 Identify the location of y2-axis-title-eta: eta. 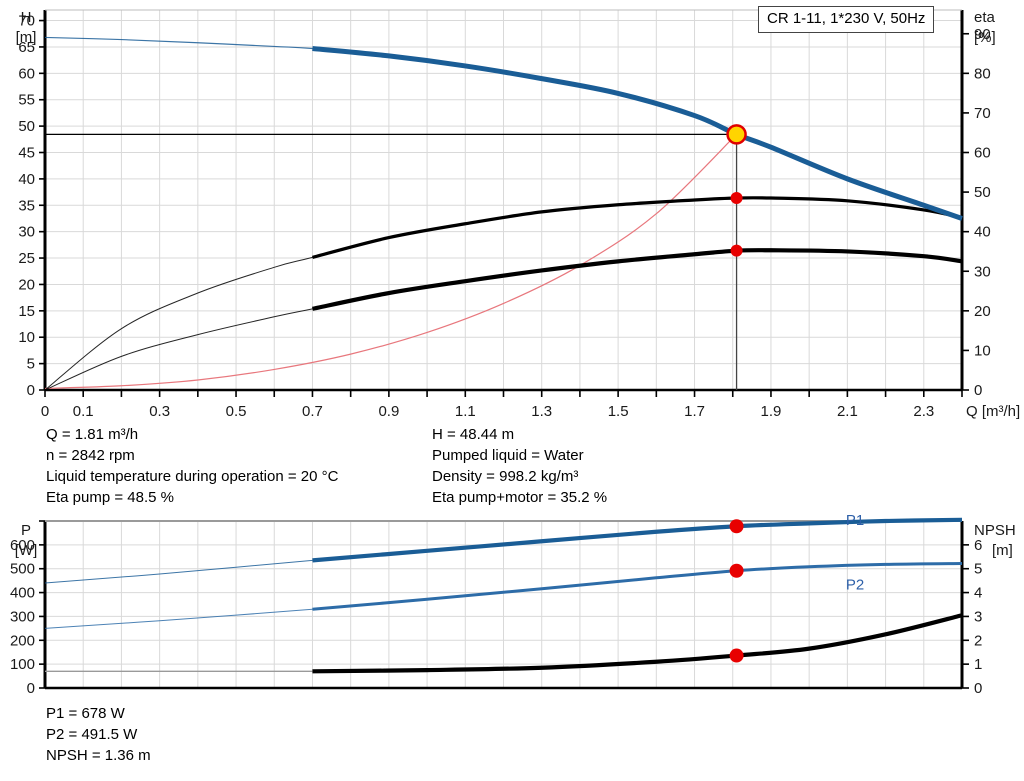
(985, 17).